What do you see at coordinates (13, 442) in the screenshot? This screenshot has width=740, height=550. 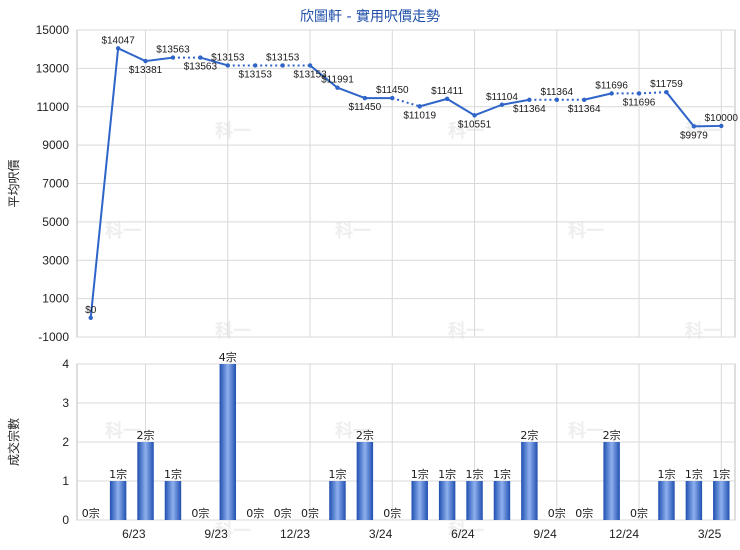 I see `count-y-axis-label: 成交宗數` at bounding box center [13, 442].